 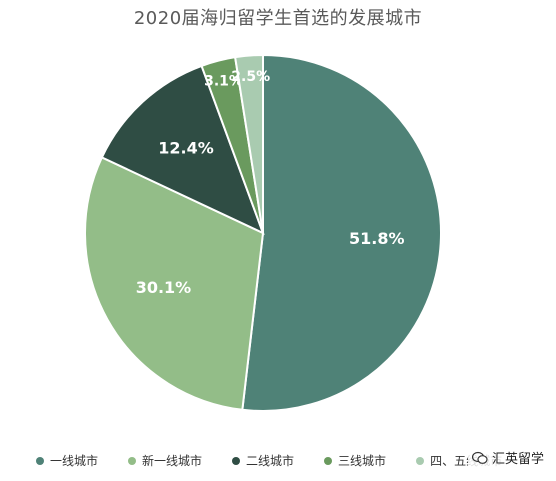 What do you see at coordinates (278, 18) in the screenshot?
I see `chart-title: 2020届海归留学生首选的发展城市` at bounding box center [278, 18].